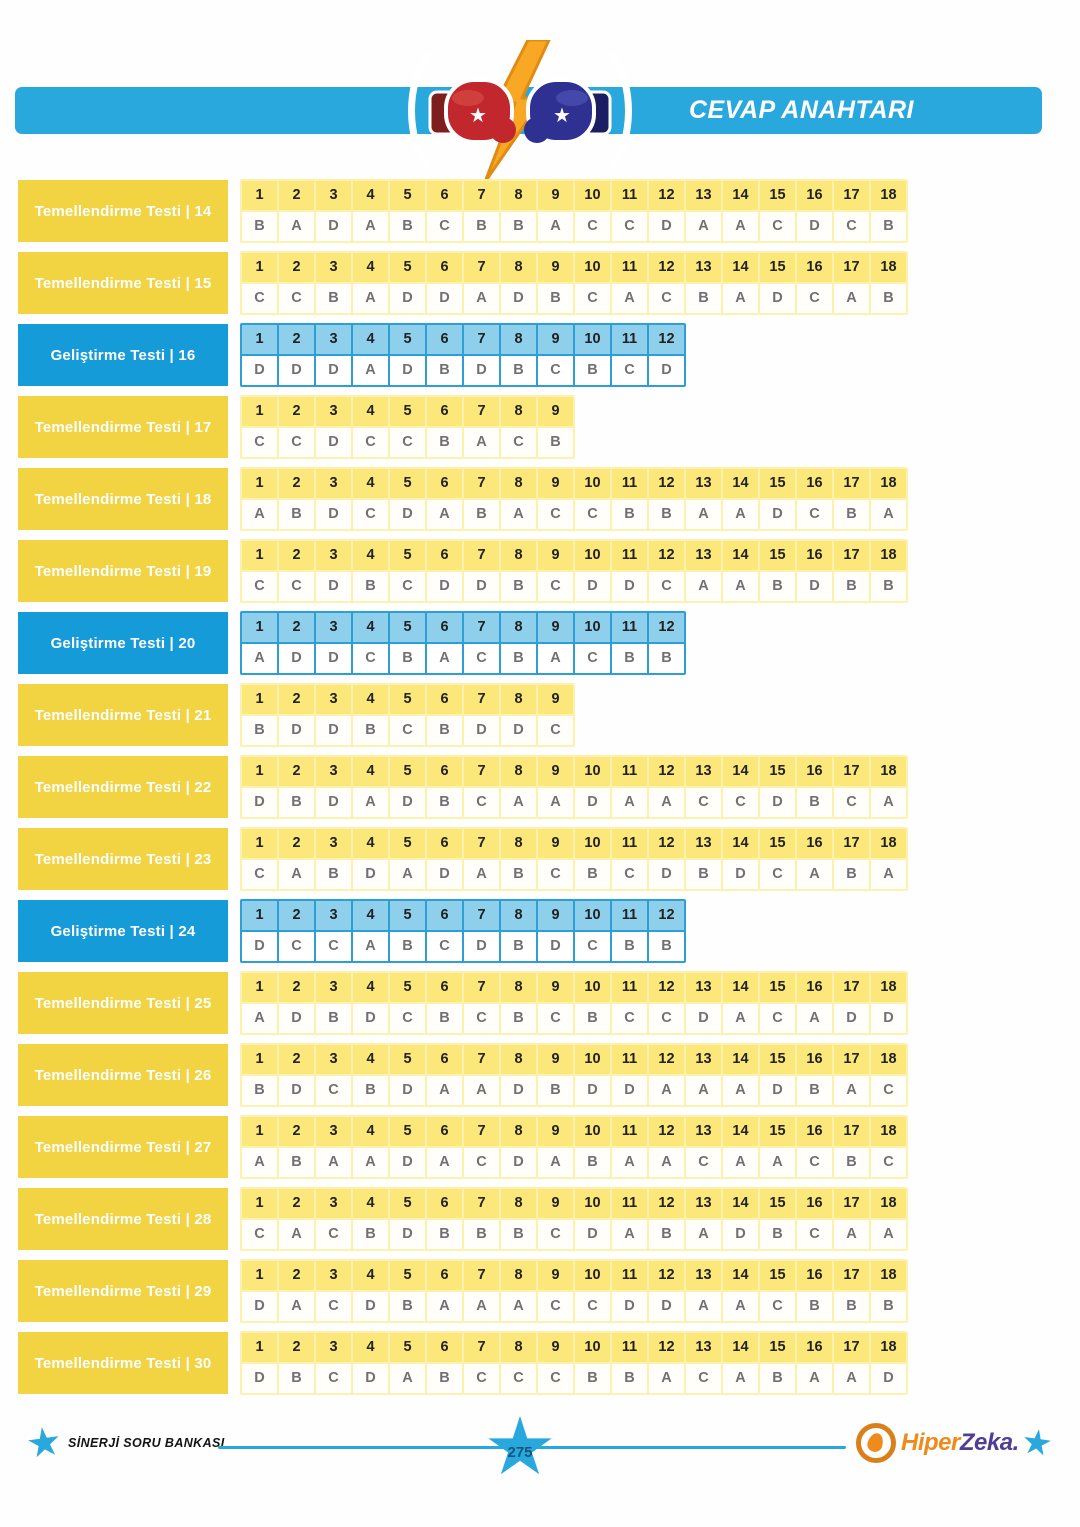 The image size is (1080, 1527). Describe the element at coordinates (666, 483) in the screenshot. I see `question-number: 12` at that location.